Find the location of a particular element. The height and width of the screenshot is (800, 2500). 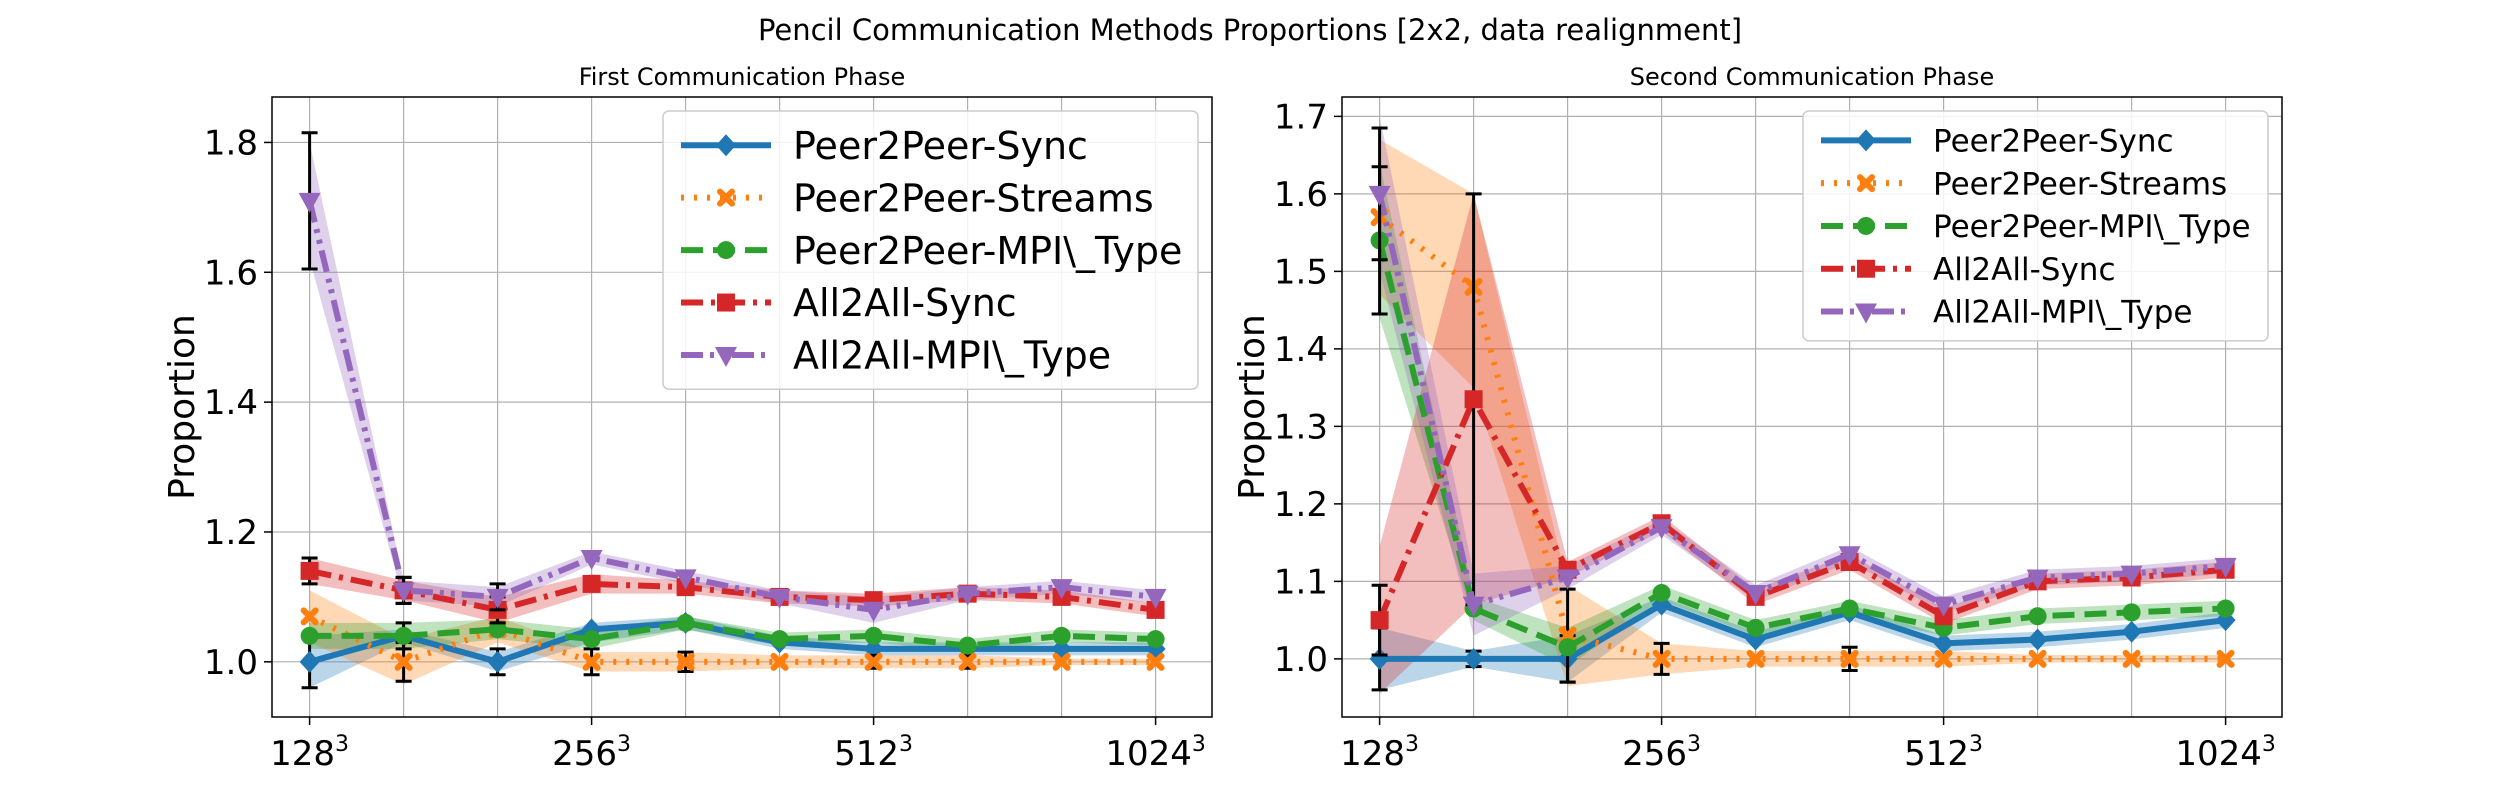

legend-item: All2All-Sync is located at coordinates (849, 303).